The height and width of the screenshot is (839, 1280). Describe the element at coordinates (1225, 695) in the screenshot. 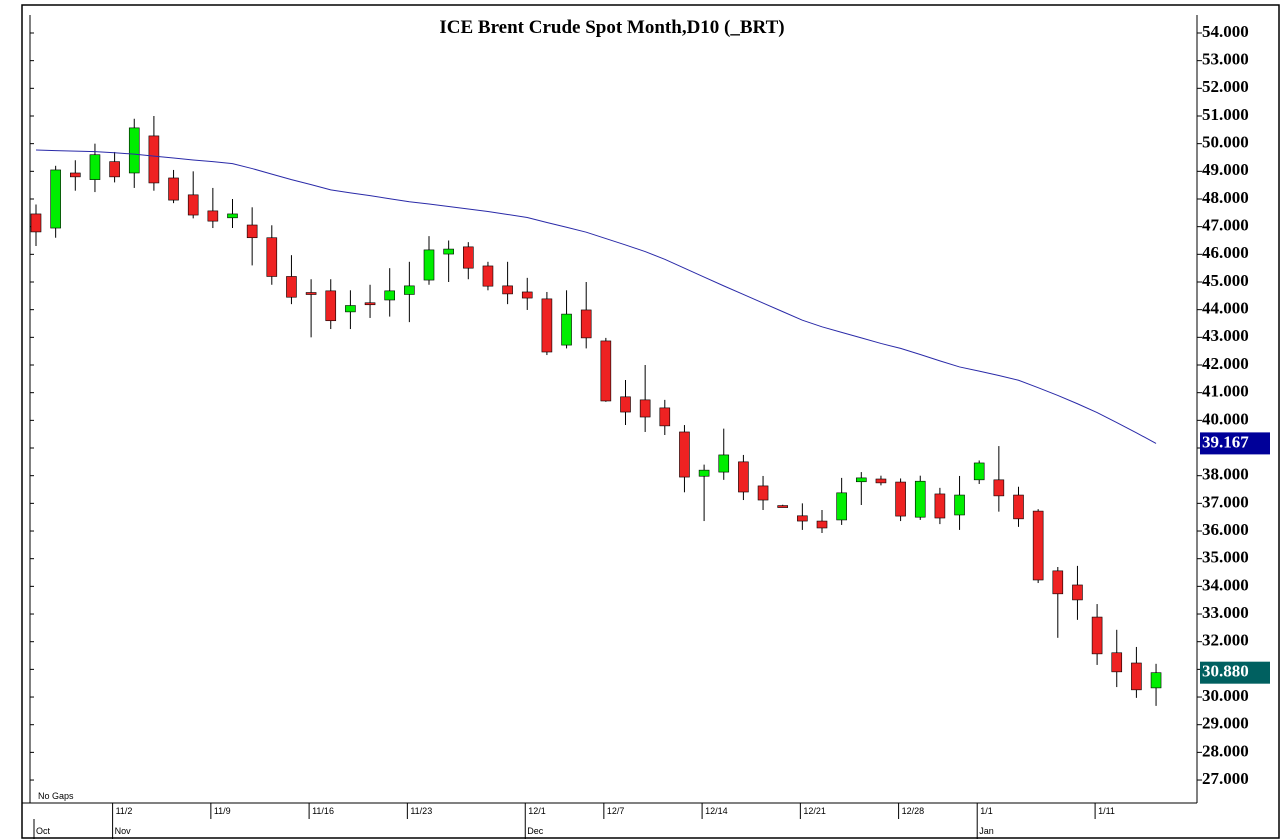

I see `y-tick-label: 30.000` at that location.